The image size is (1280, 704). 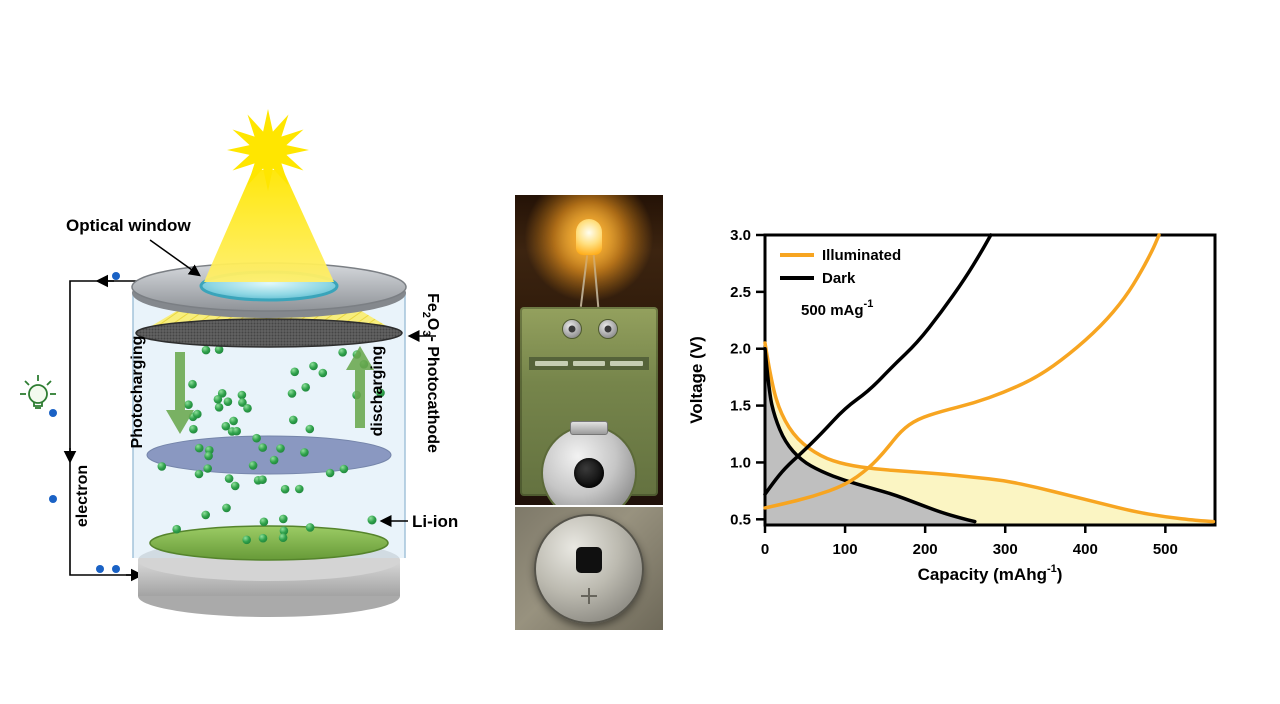 I want to click on fill-dark-discharge, so click(x=870, y=436).